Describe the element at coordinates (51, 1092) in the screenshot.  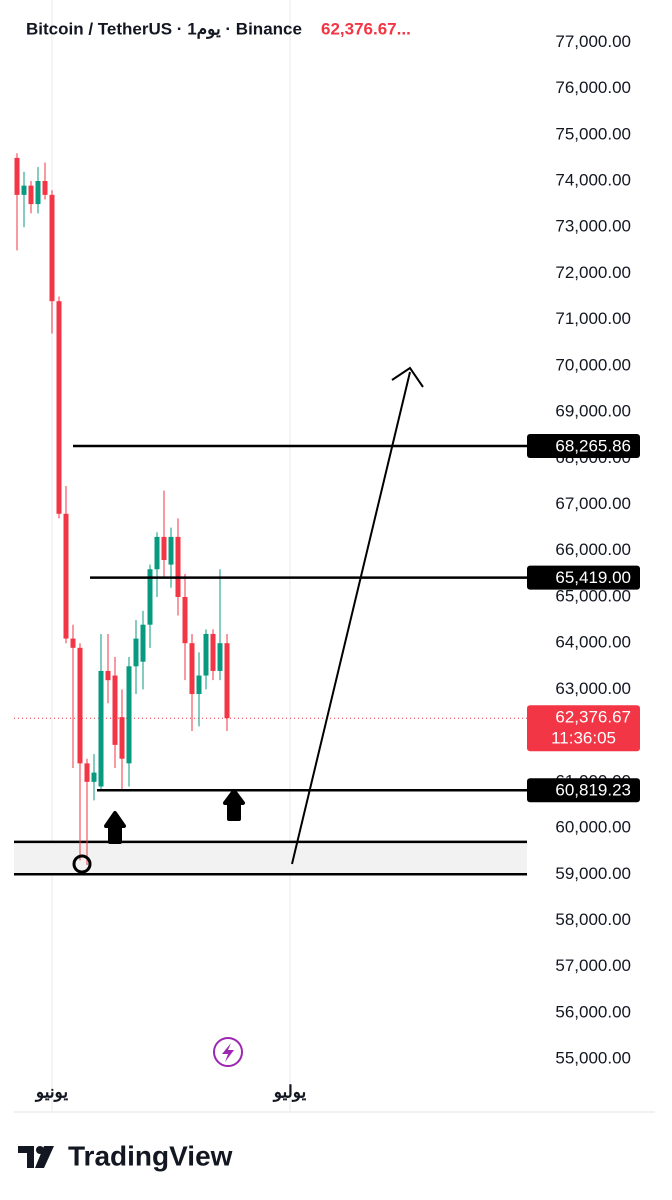
I see `x-tick-label: يونيو` at that location.